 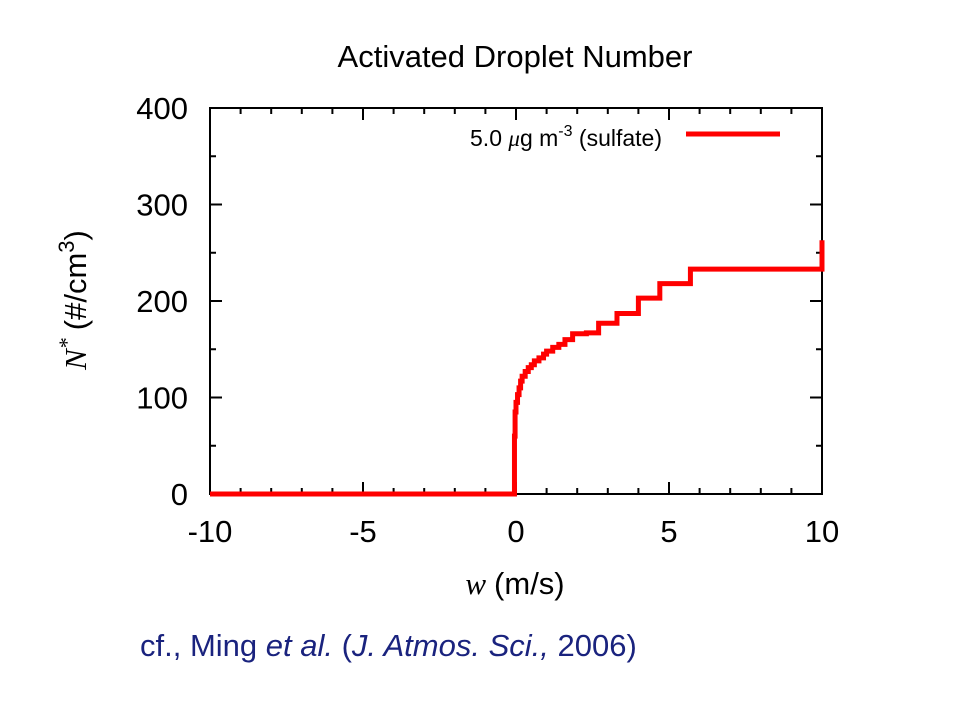 What do you see at coordinates (162, 205) in the screenshot?
I see `y-tick-label: 300` at bounding box center [162, 205].